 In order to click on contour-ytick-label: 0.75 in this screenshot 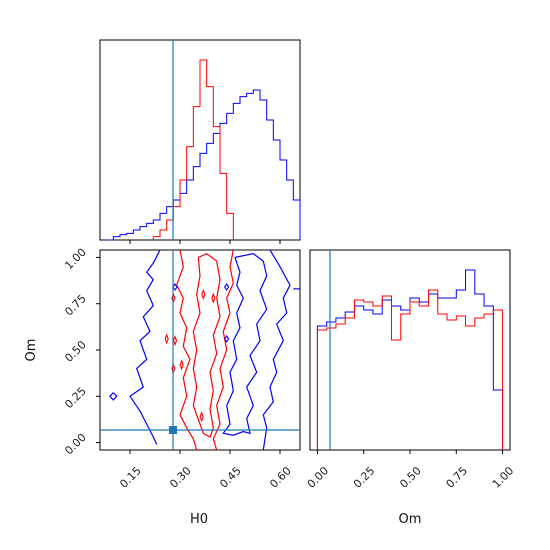, I will do `click(75, 305)`.